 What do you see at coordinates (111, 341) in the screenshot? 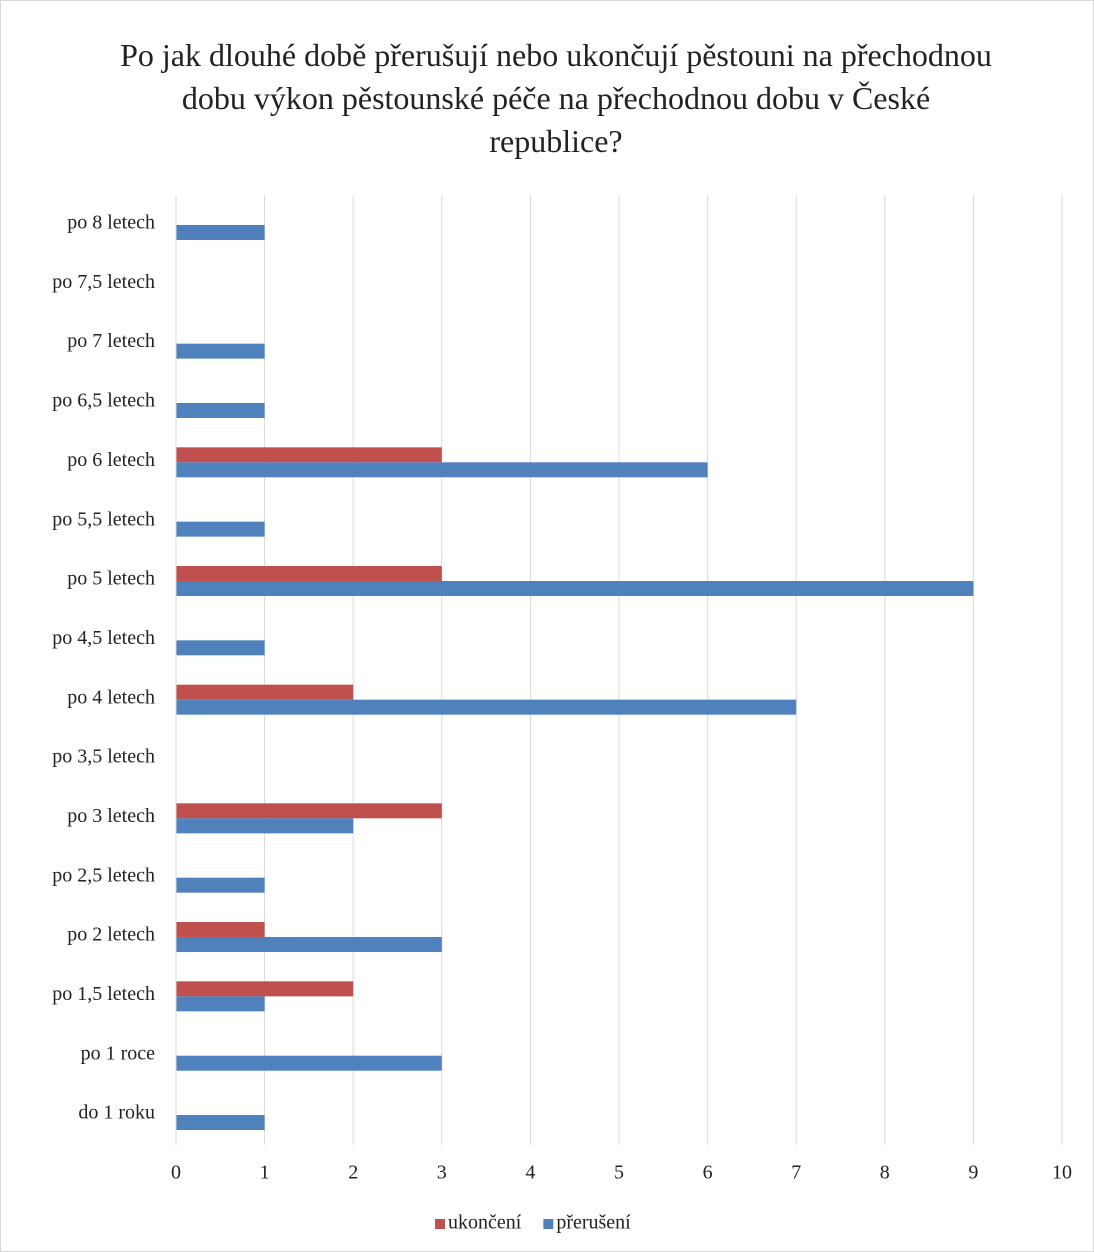
I see `y-tick-label: po 7 letech` at bounding box center [111, 341].